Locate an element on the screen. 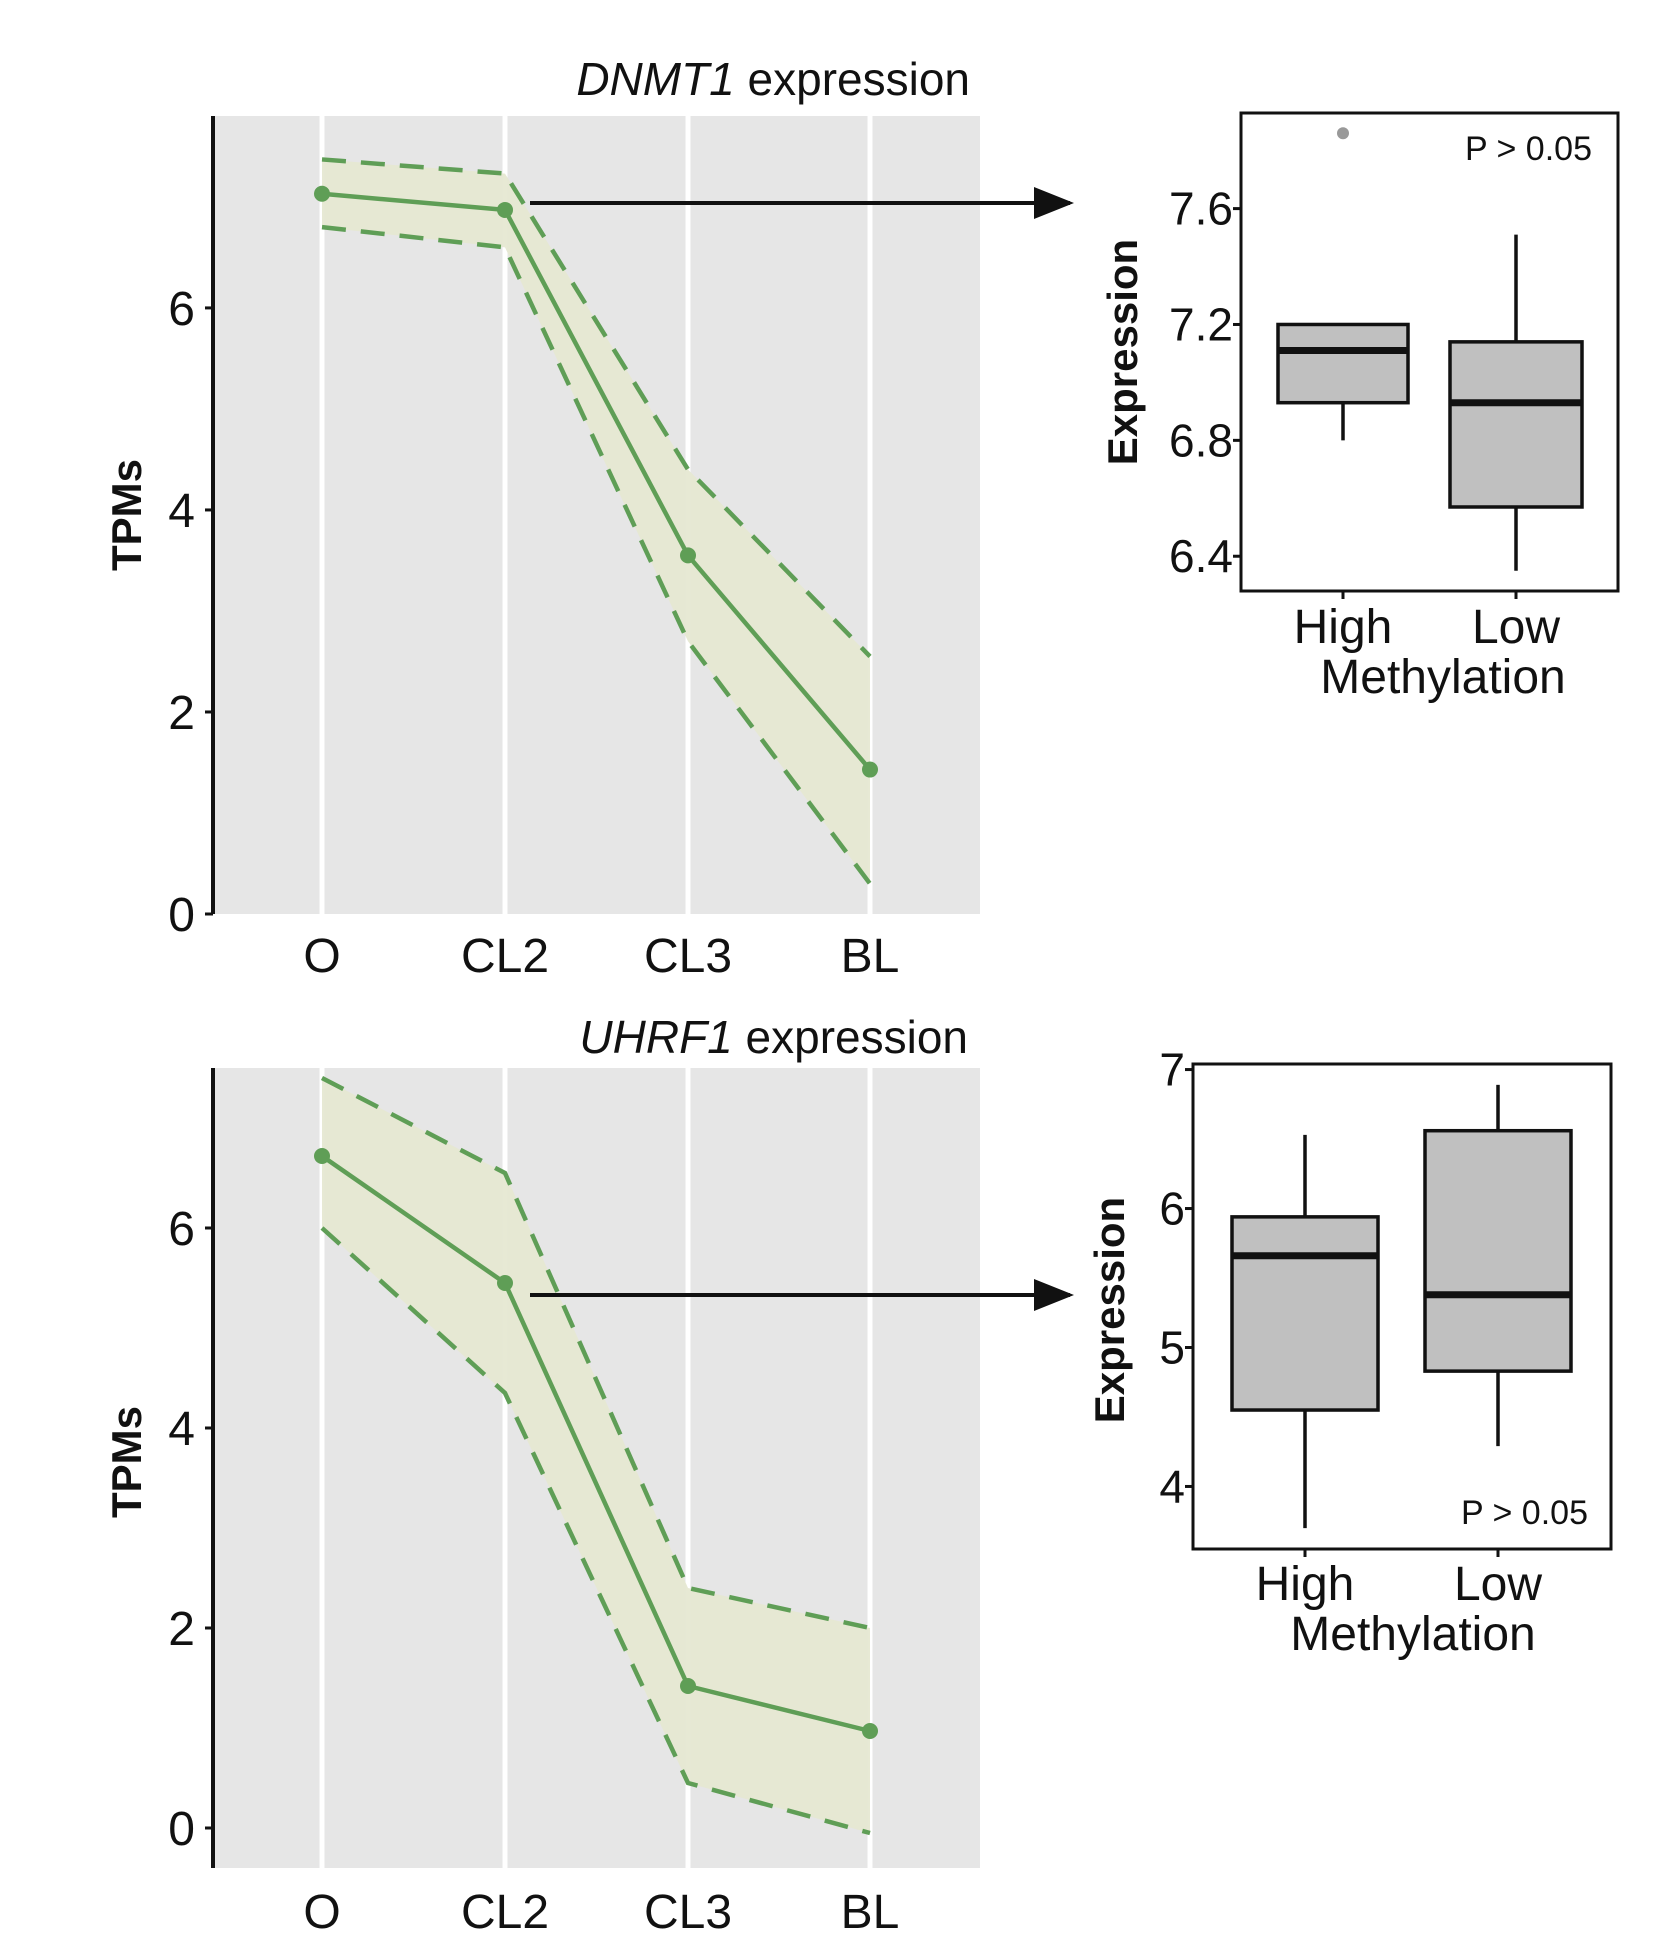 This screenshot has height=1933, width=1661. uhrf1-box-y-tick-label-3: 7 is located at coordinates (1172, 1070).